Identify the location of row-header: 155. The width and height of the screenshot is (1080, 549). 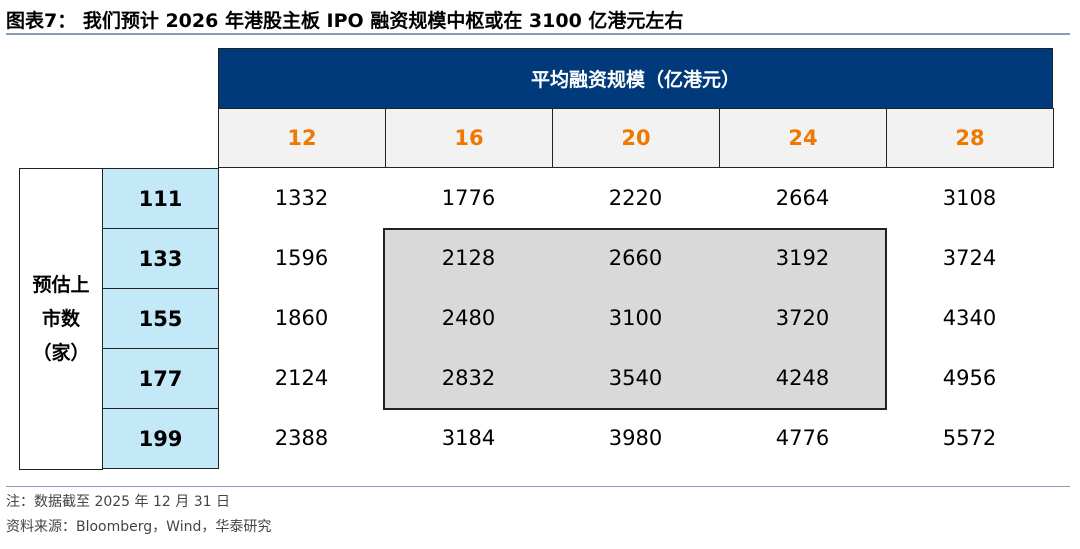
(160, 318).